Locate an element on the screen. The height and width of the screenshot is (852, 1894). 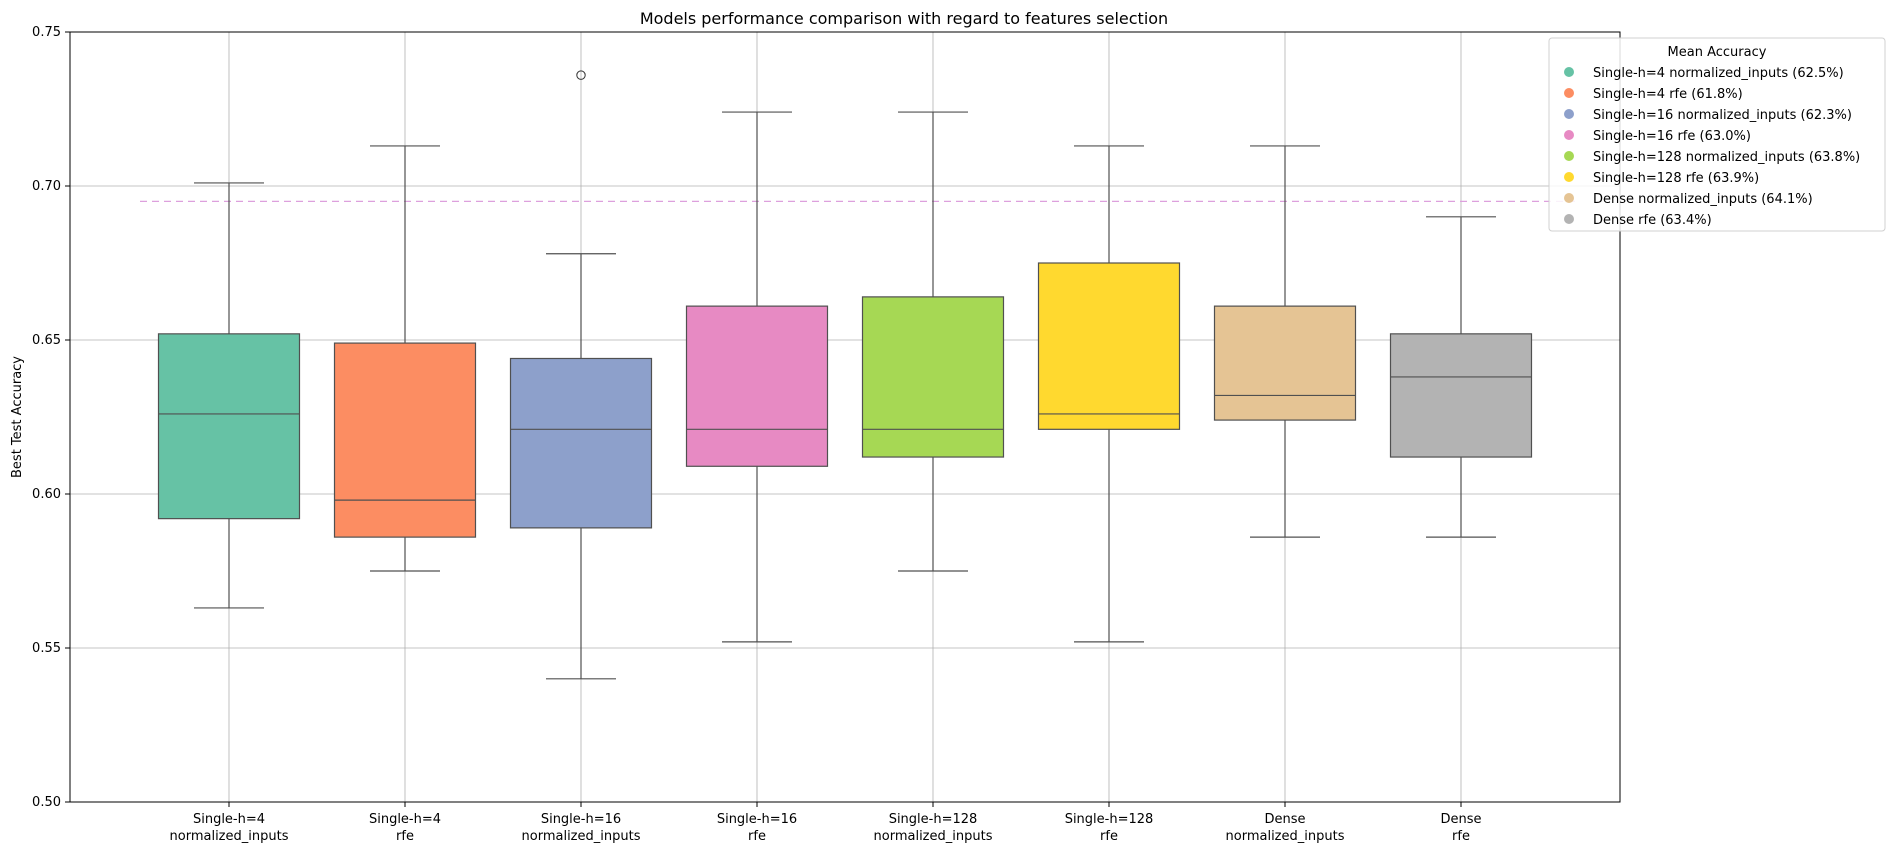
legend-label: Single-h=128 rfe (63.9%) is located at coordinates (1676, 178).